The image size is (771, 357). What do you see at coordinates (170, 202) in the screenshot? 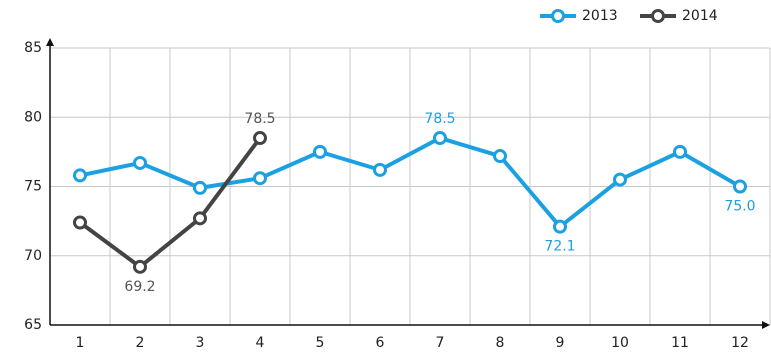
I see `series-line` at bounding box center [170, 202].